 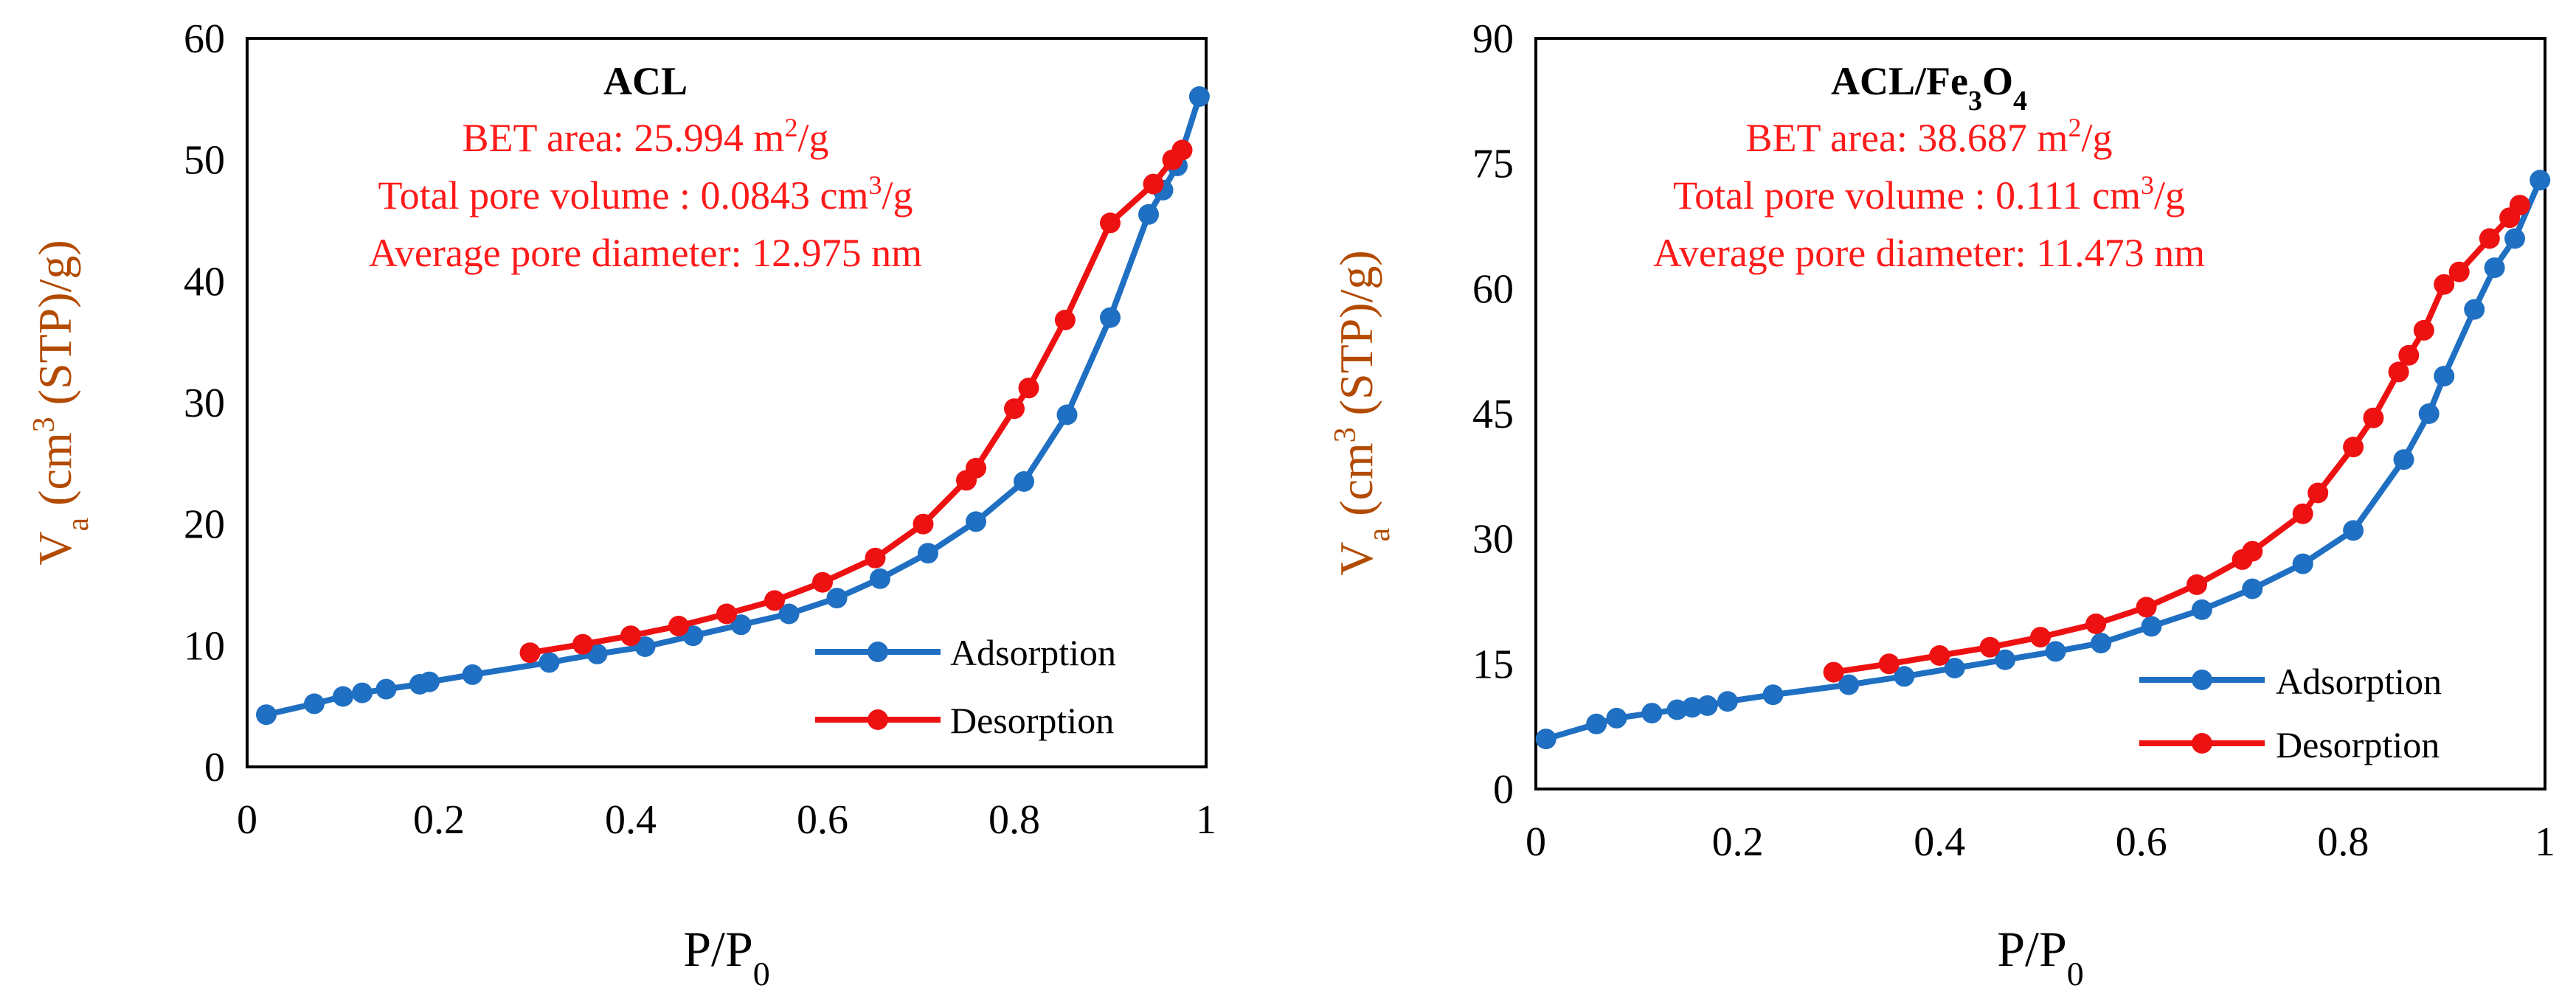 What do you see at coordinates (646, 81) in the screenshot?
I see `chart-title: ACL` at bounding box center [646, 81].